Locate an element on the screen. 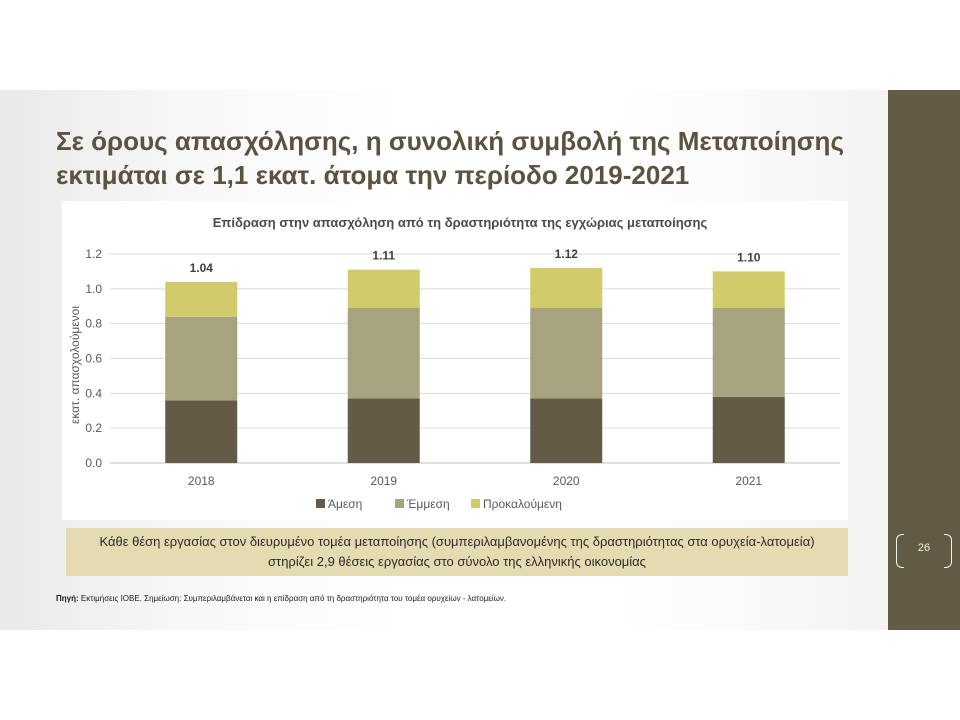 This screenshot has height=720, width=960. legend: Άμεση Έμμεση Προκαλούμενη is located at coordinates (439, 504).